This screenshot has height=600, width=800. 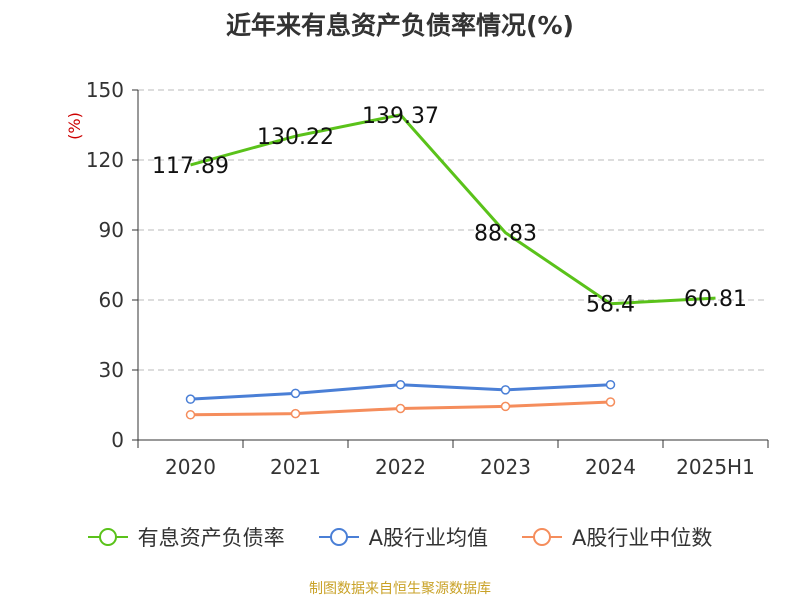 I want to click on data-label: 58.4, so click(x=610, y=305).